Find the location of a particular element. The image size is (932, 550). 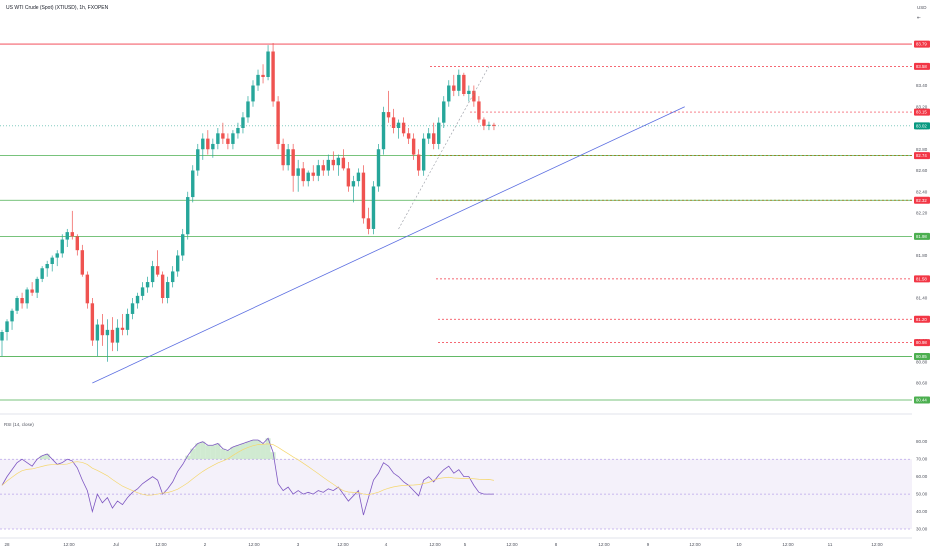

time-tick-label: 2 is located at coordinates (205, 544).